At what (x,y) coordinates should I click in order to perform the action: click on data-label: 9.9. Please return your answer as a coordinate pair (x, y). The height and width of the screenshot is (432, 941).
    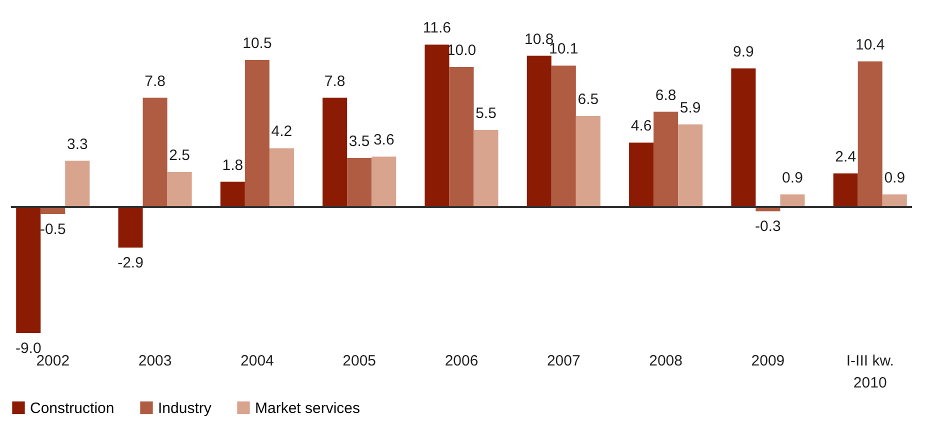
    Looking at the image, I should click on (743, 51).